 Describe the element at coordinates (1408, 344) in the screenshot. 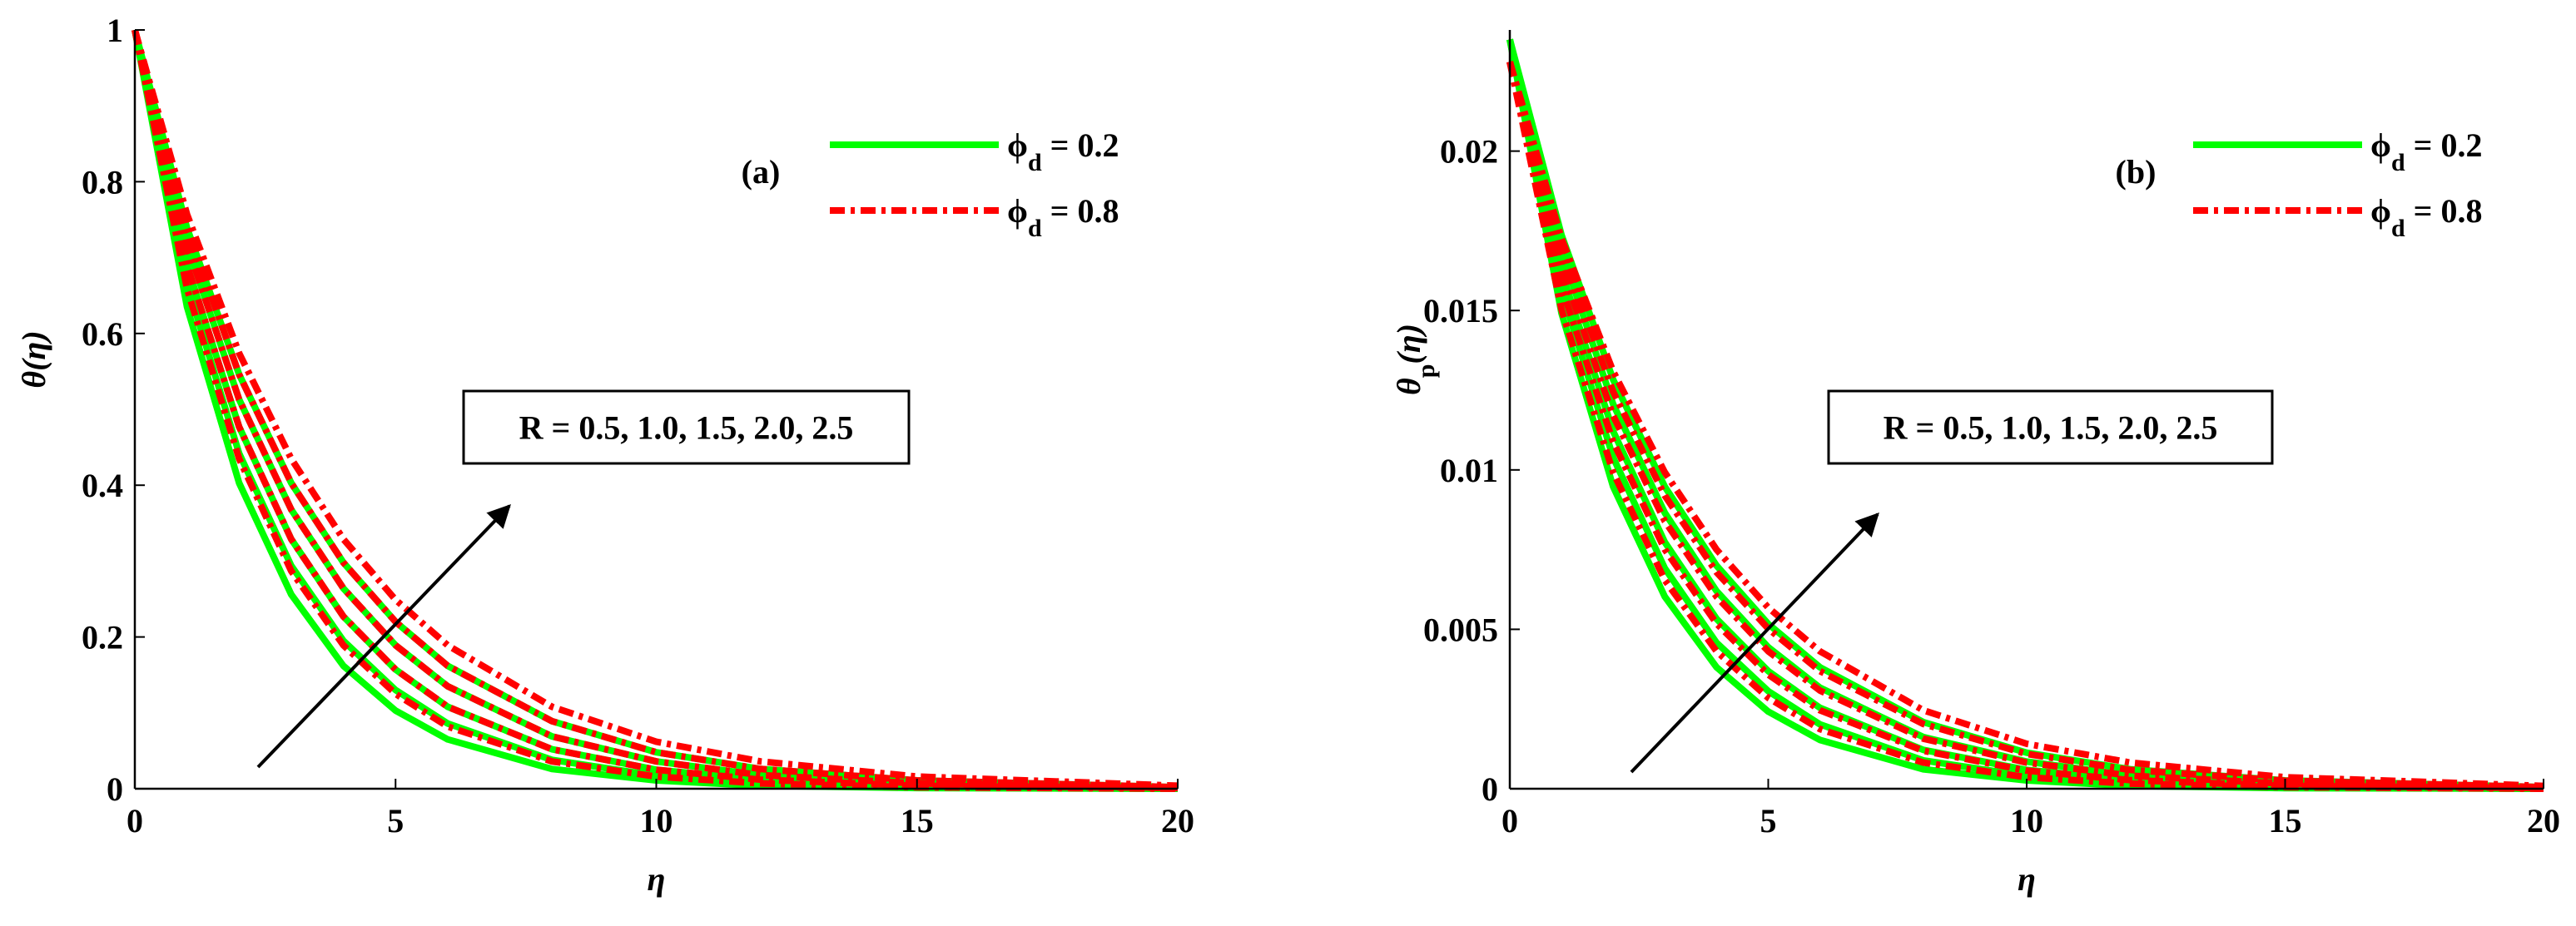

I see `text-part: (η)` at that location.